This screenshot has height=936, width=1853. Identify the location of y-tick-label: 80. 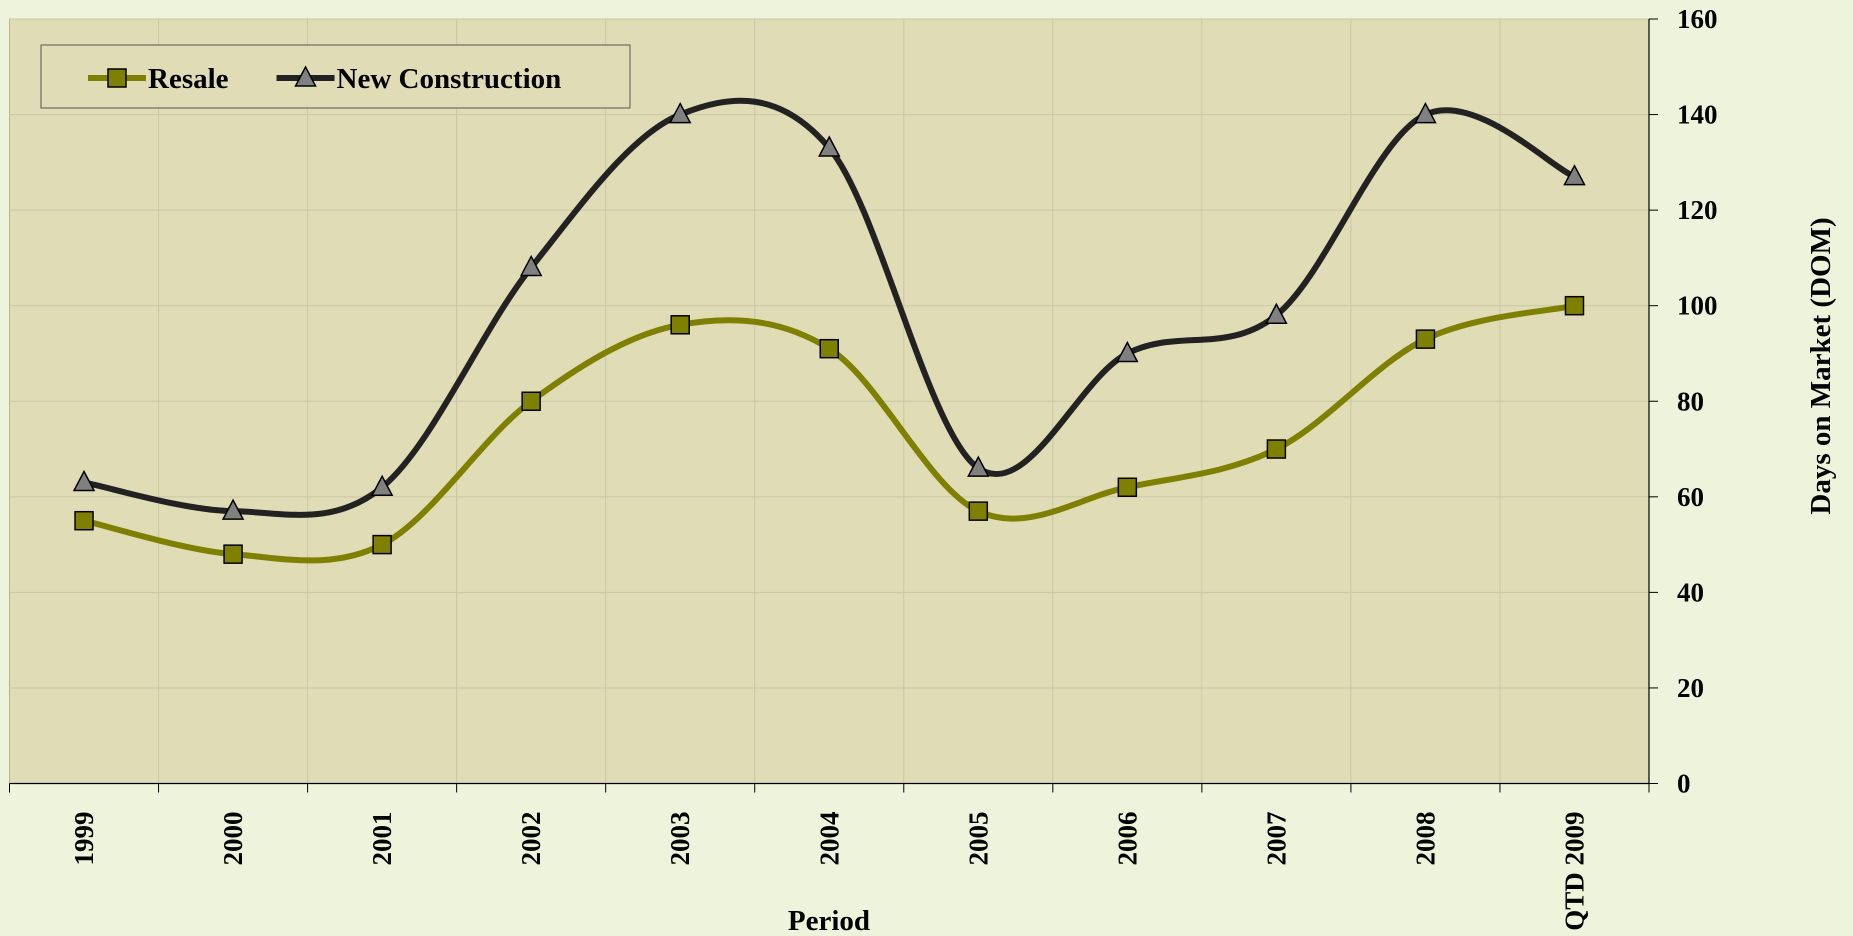
(1690, 401).